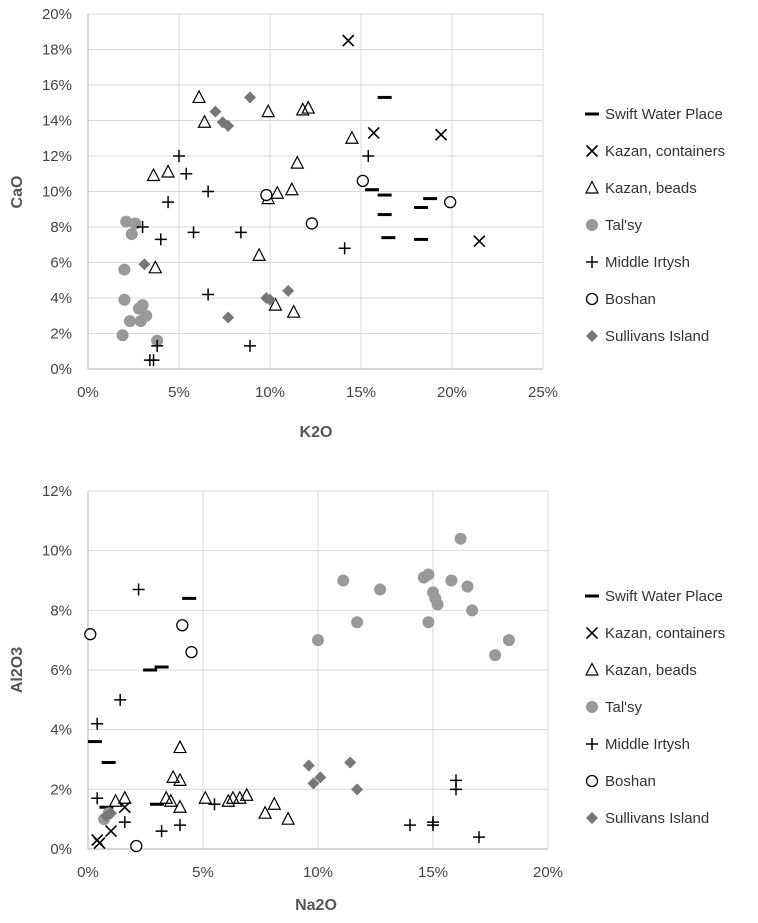 The height and width of the screenshot is (923, 758). What do you see at coordinates (641, 670) in the screenshot?
I see `legend-item: Kazan, beads` at bounding box center [641, 670].